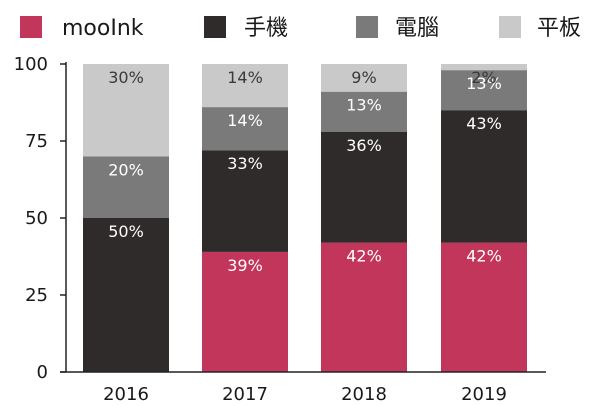  I want to click on y-tick-label-4: 100, so click(31, 64).